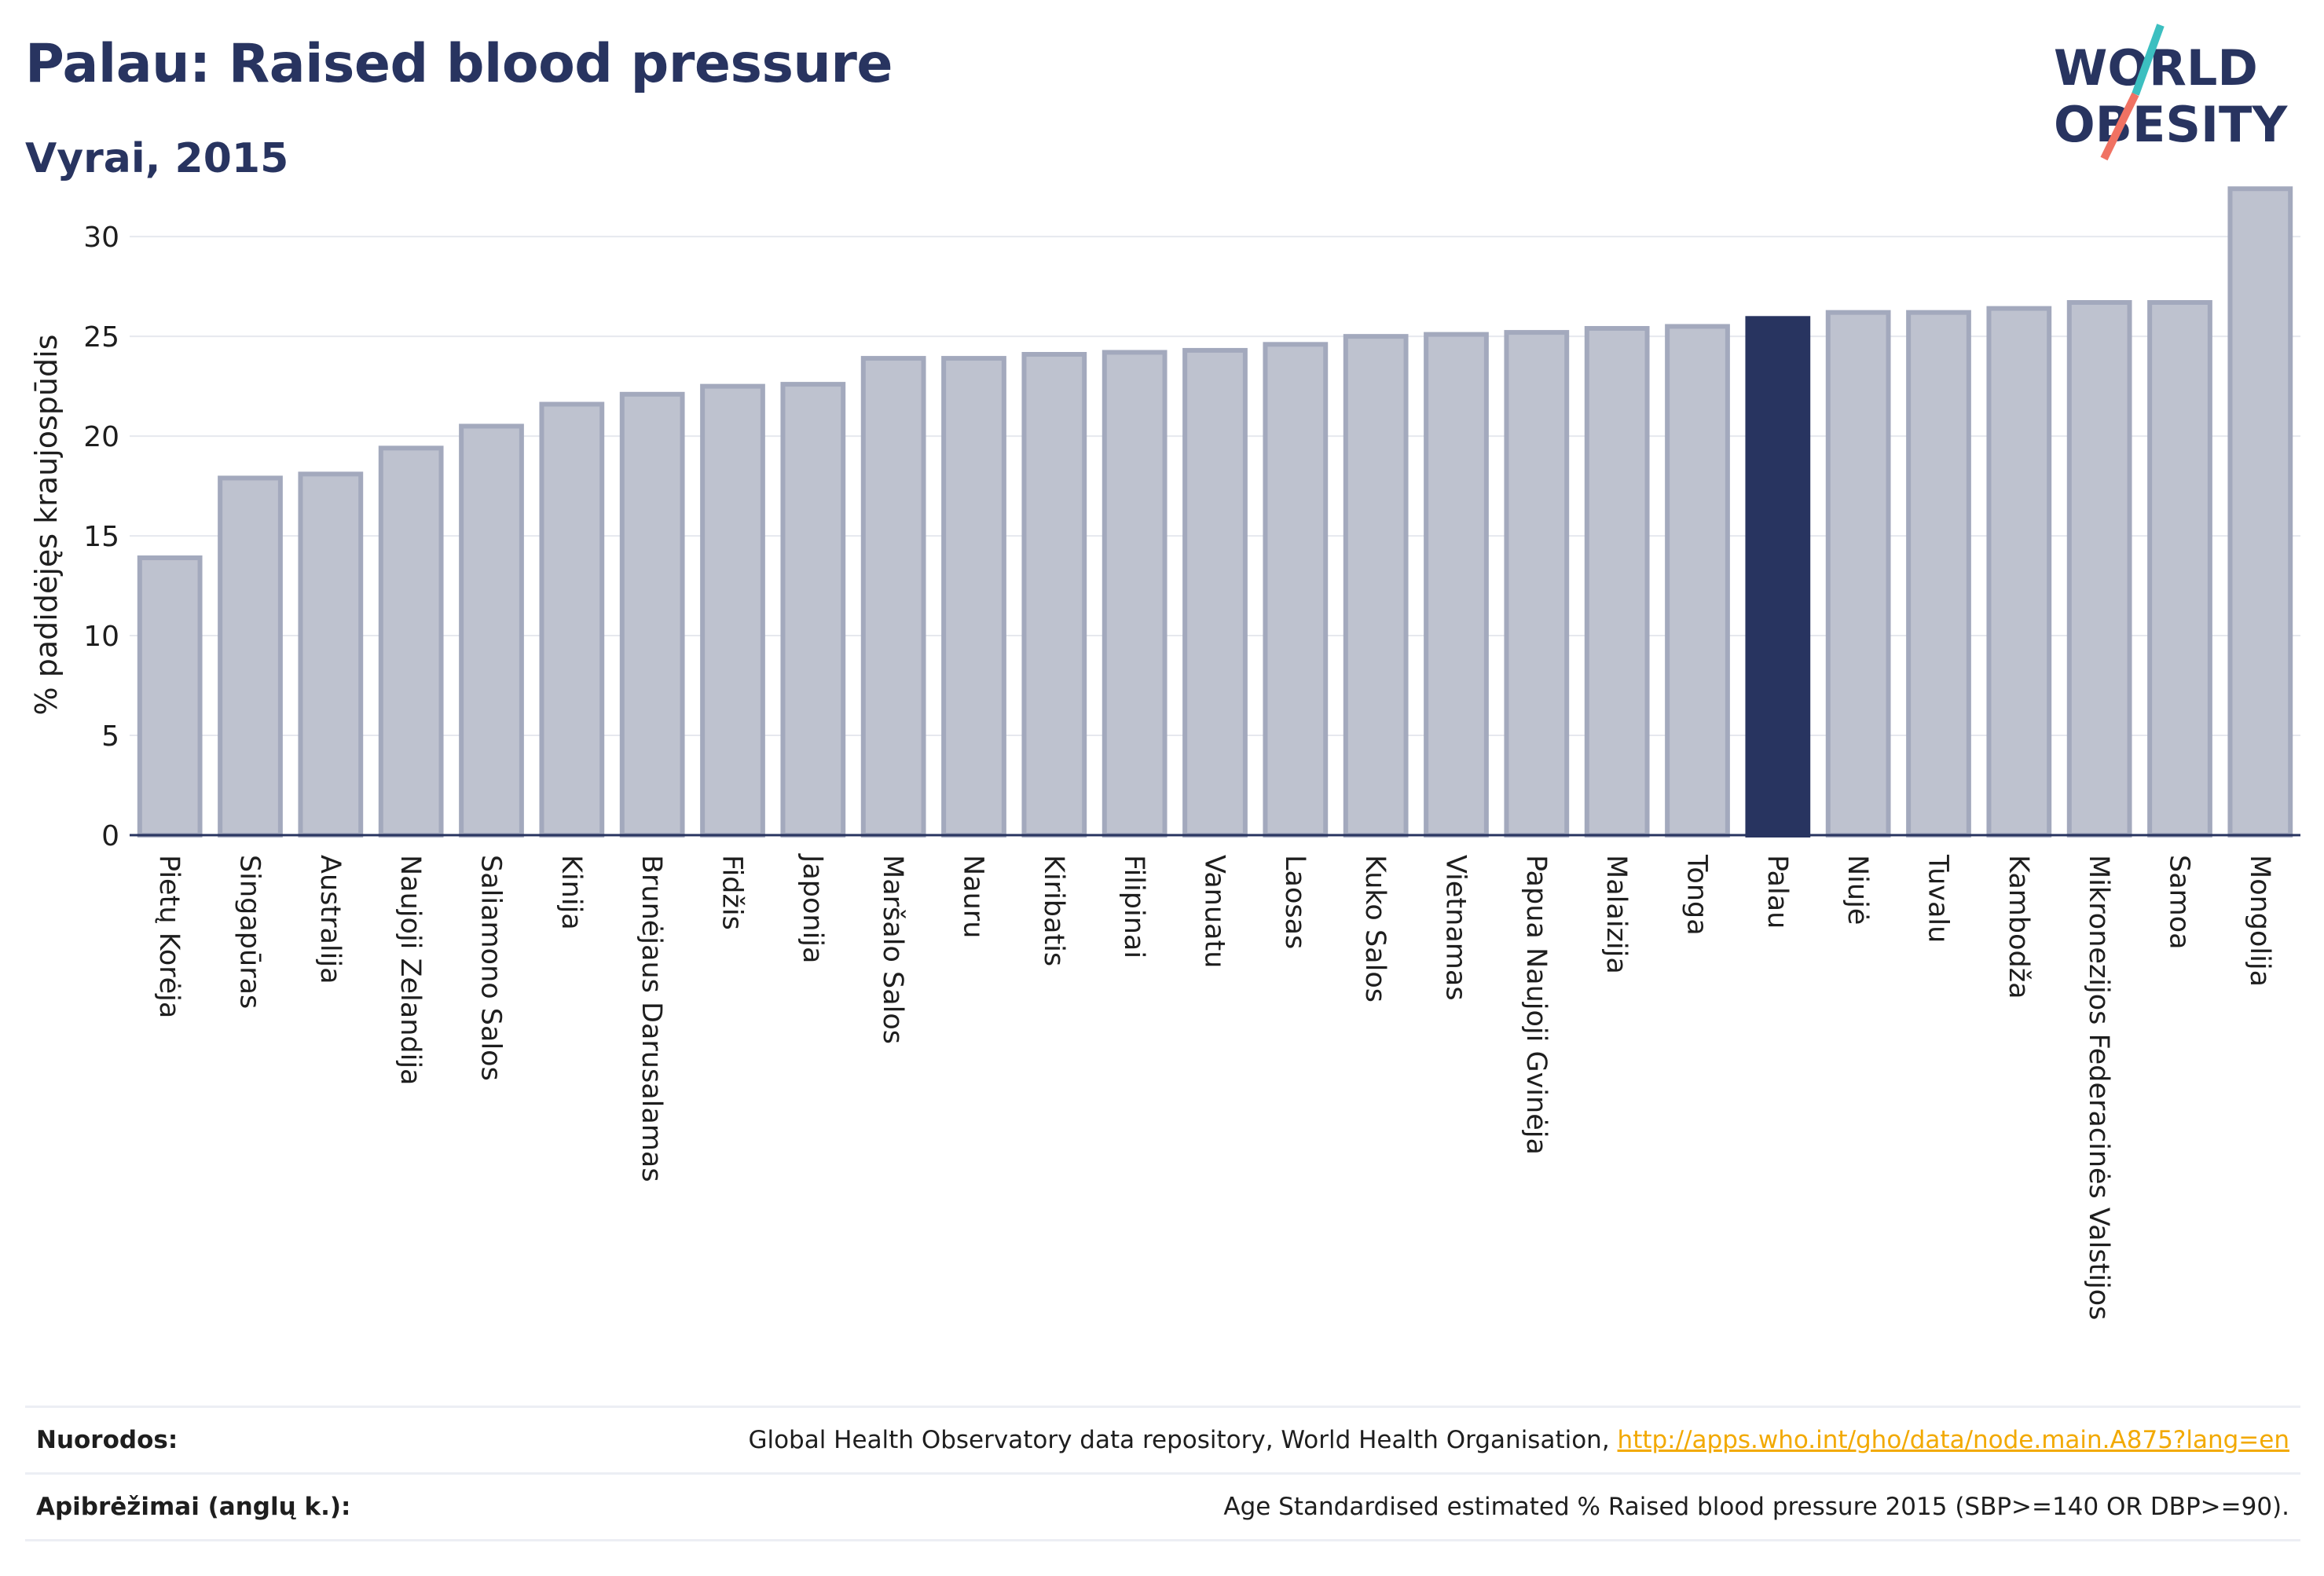 The height and width of the screenshot is (1576, 2324). Describe the element at coordinates (1214, 911) in the screenshot. I see `x-tick-label: Vanuatu` at that location.